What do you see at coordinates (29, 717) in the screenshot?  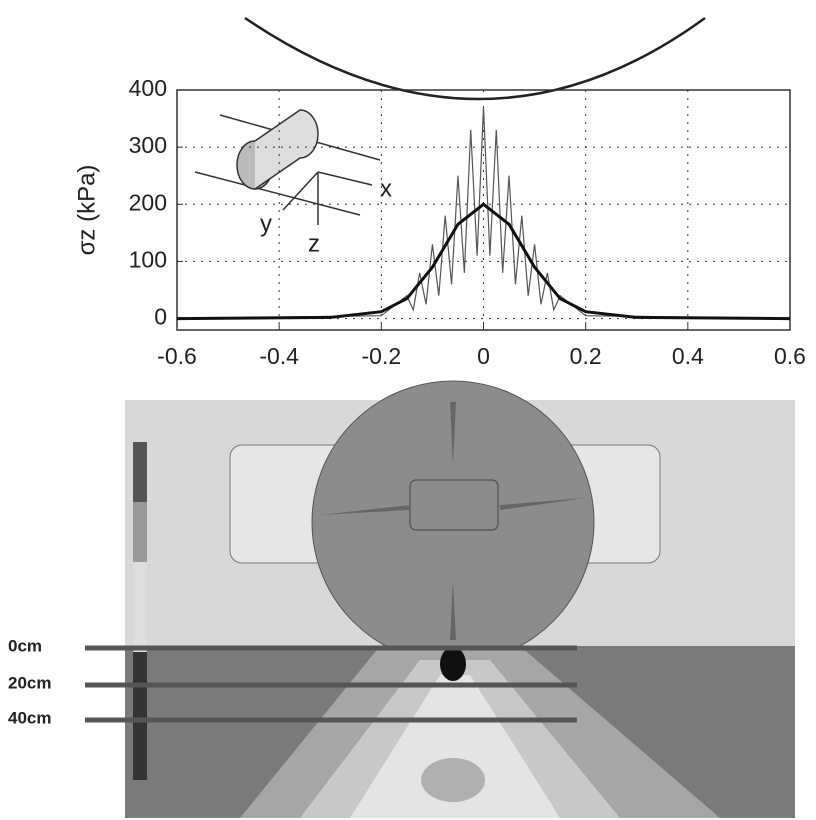 I see `depth-label: 40cm` at bounding box center [29, 717].